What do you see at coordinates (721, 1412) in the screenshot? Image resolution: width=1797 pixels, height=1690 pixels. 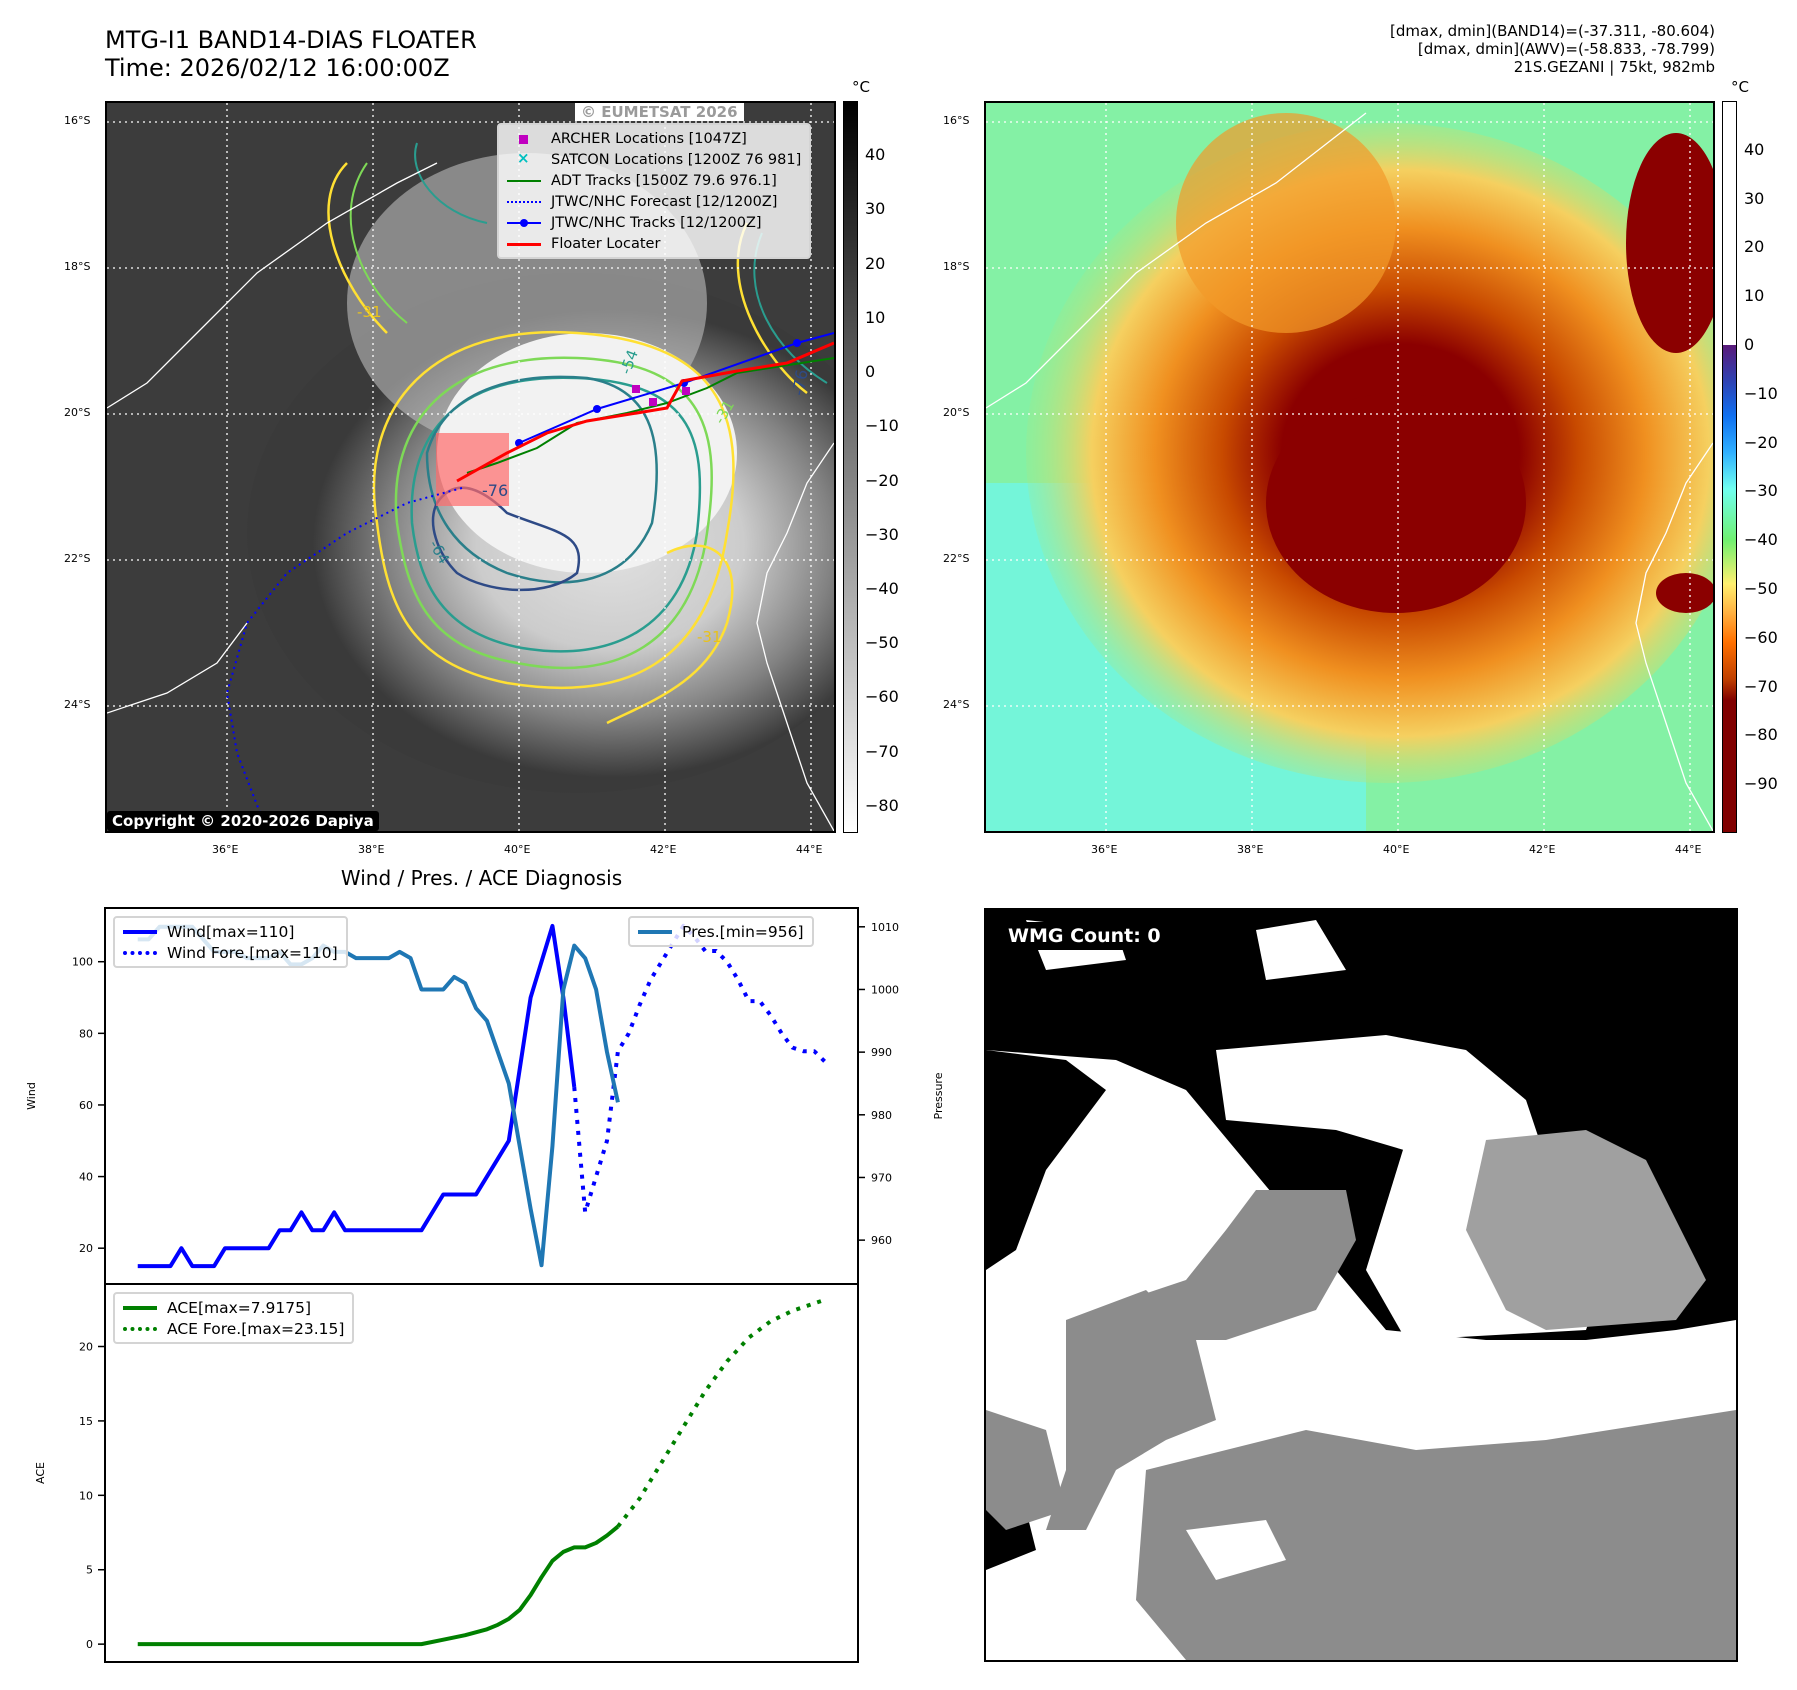 I see `series-line-ace-forecast` at bounding box center [721, 1412].